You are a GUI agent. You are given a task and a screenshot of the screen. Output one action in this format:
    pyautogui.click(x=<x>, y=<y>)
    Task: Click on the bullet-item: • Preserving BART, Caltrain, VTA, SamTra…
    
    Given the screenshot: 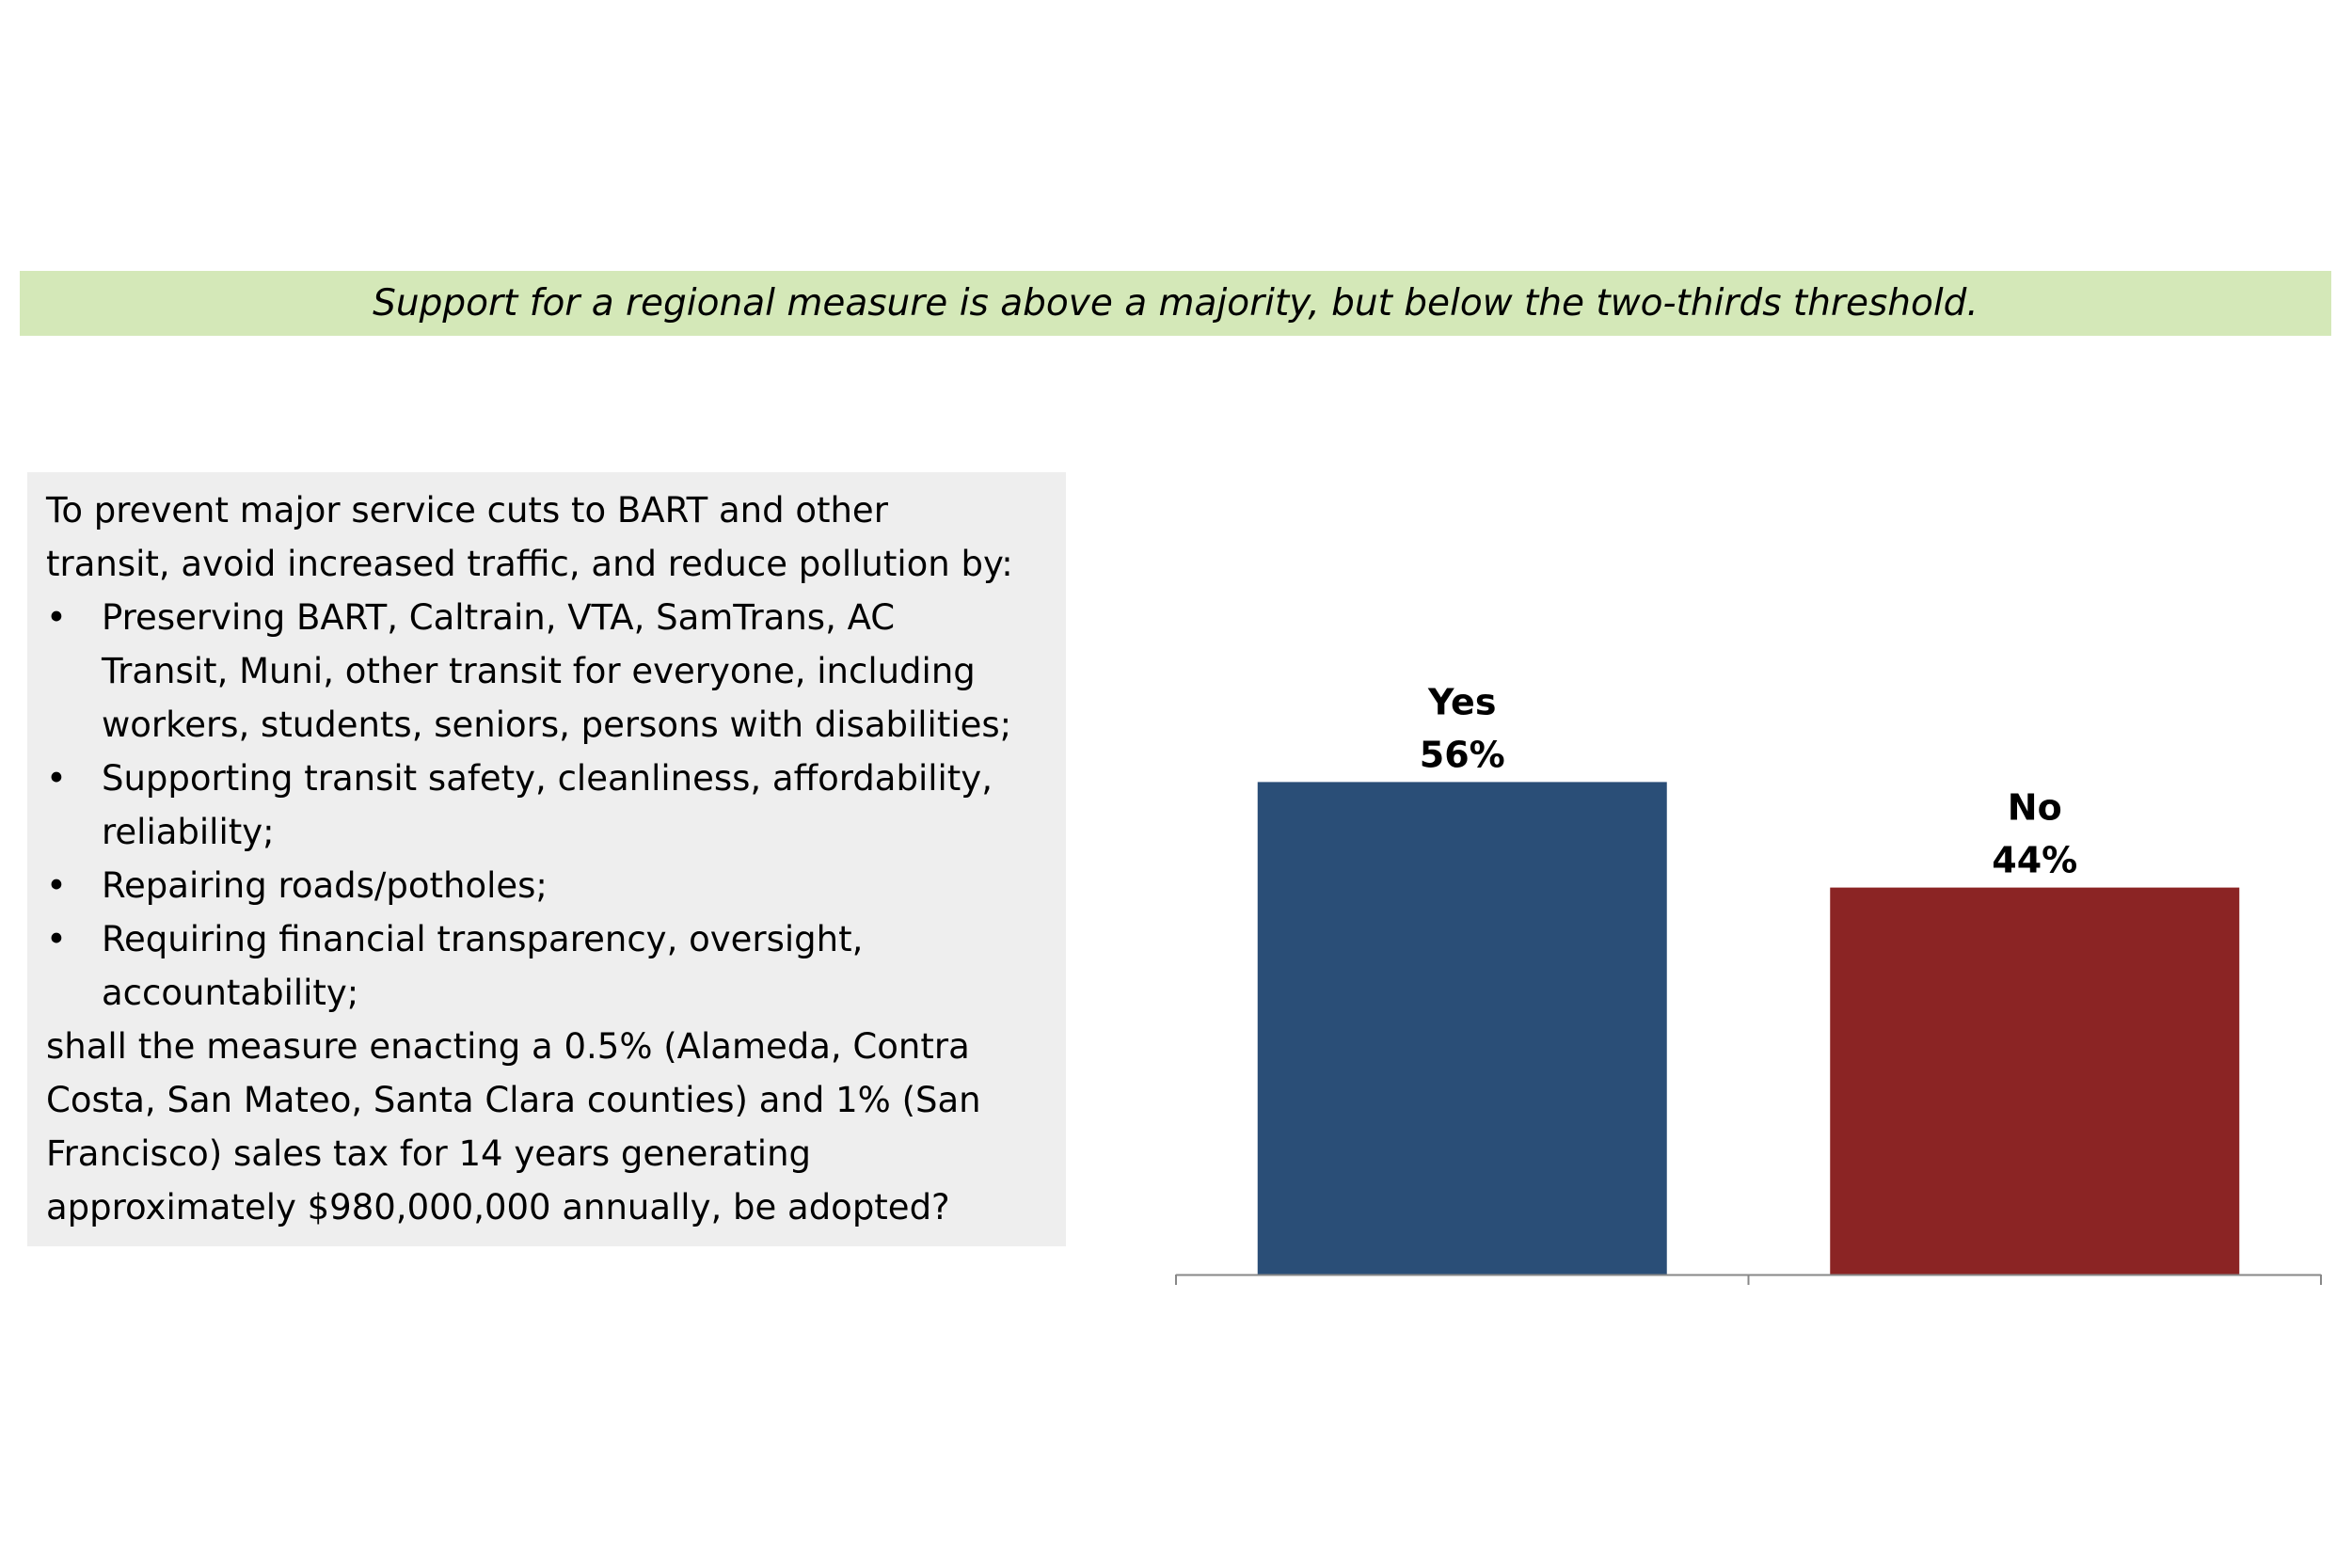 What is the action you would take?
    pyautogui.click(x=548, y=671)
    